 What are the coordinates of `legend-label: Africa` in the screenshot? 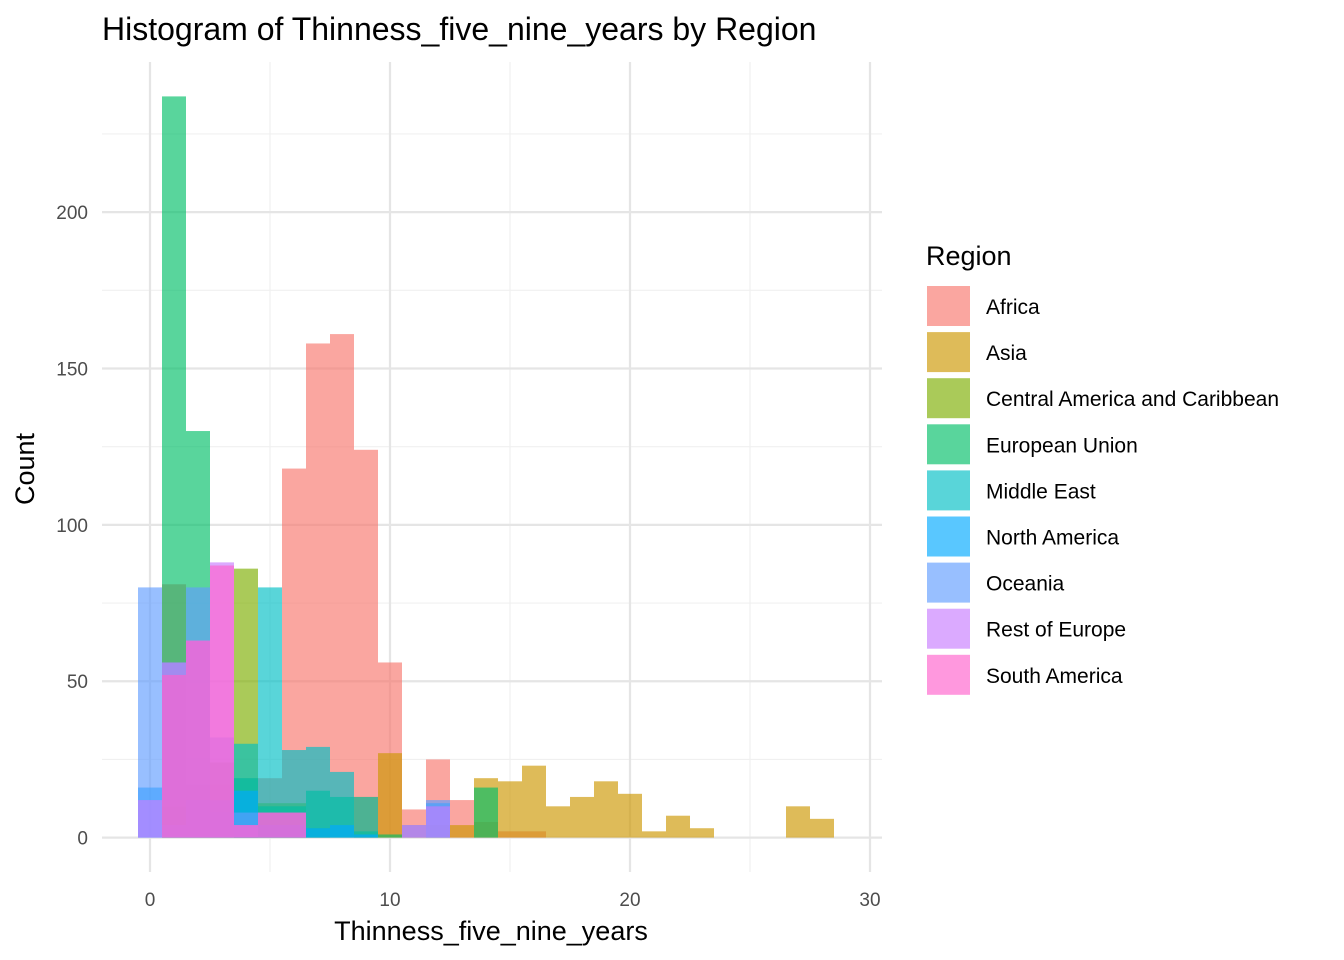 It's located at (1013, 307).